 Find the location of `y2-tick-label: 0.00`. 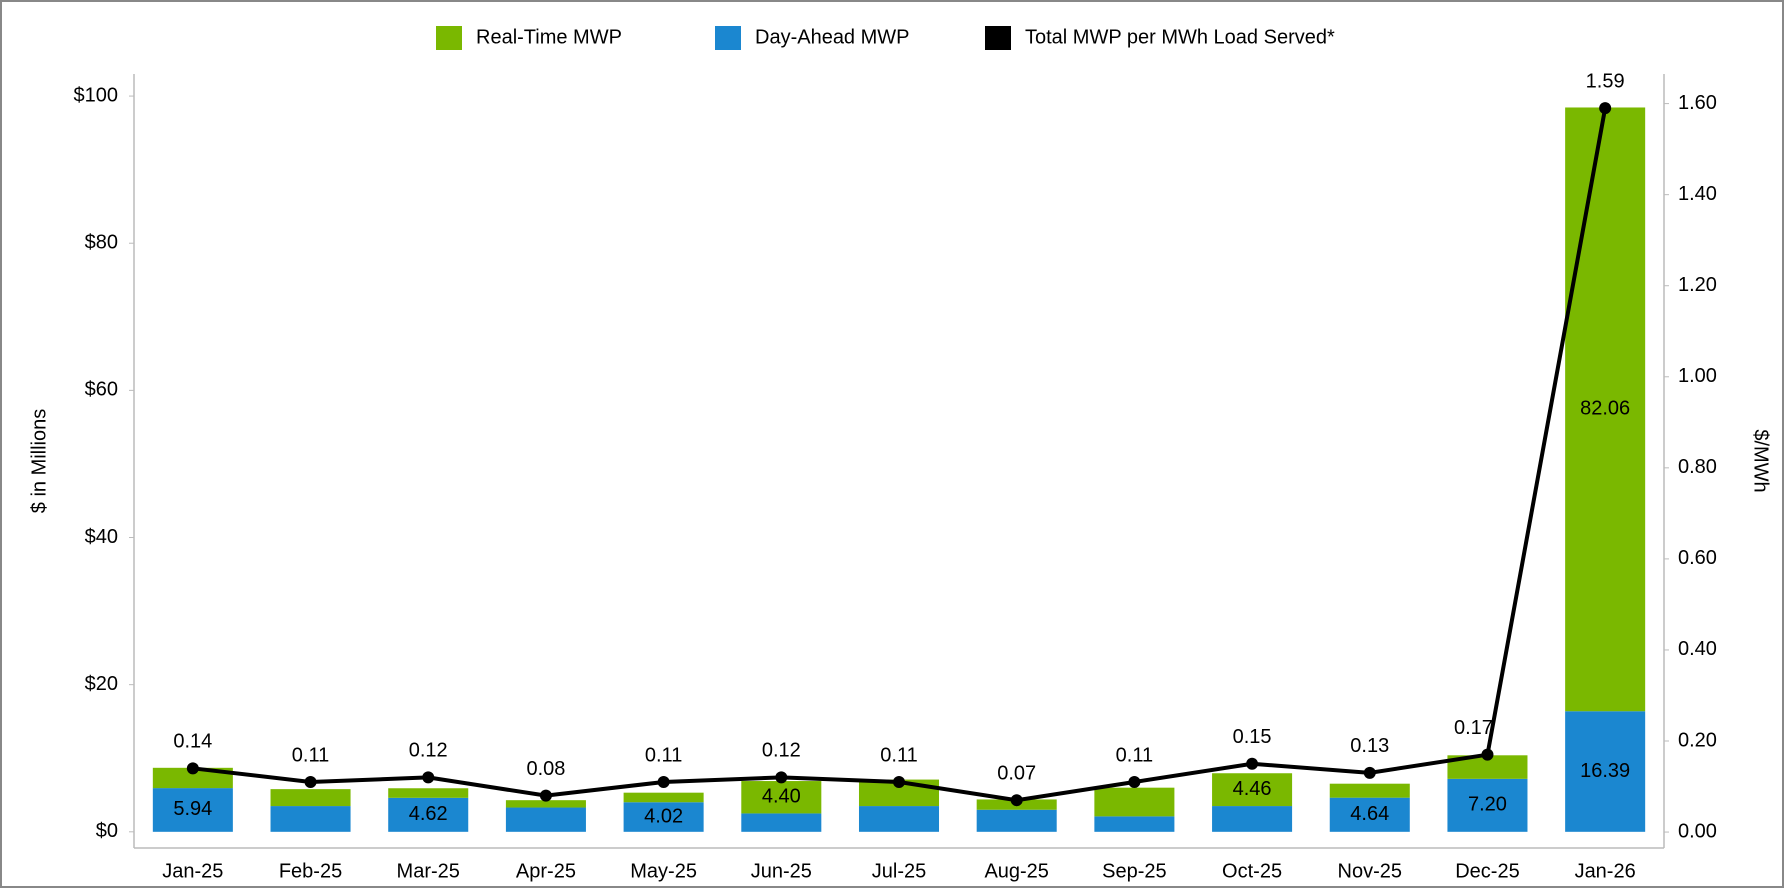

y2-tick-label: 0.00 is located at coordinates (1697, 831).